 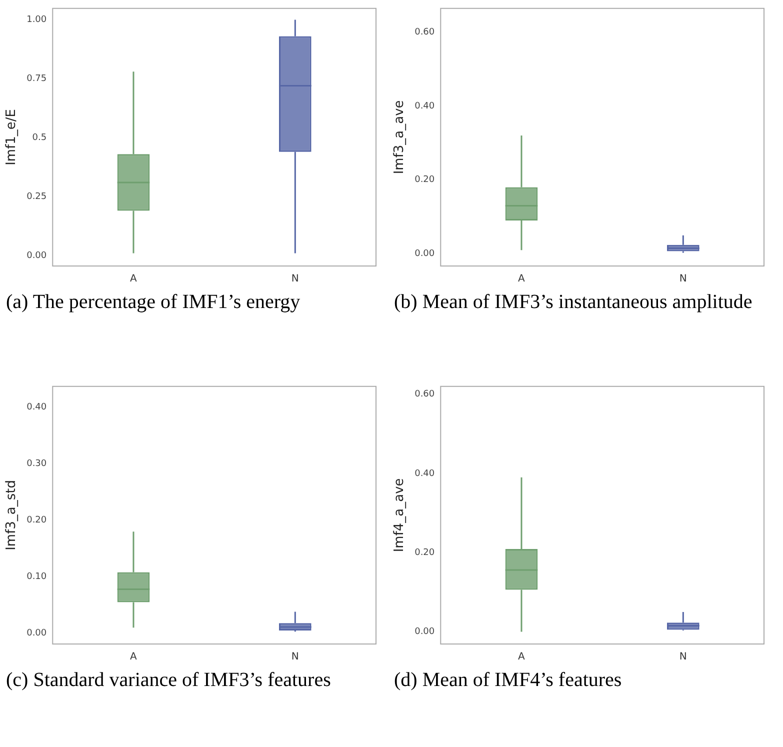 I want to click on y-tick-label: 0.25, so click(x=36, y=197).